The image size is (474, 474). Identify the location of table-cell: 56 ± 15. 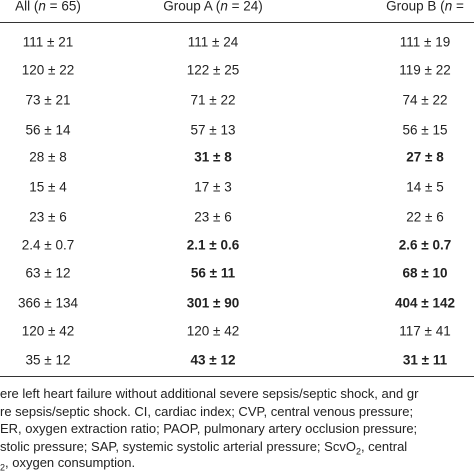
(425, 130).